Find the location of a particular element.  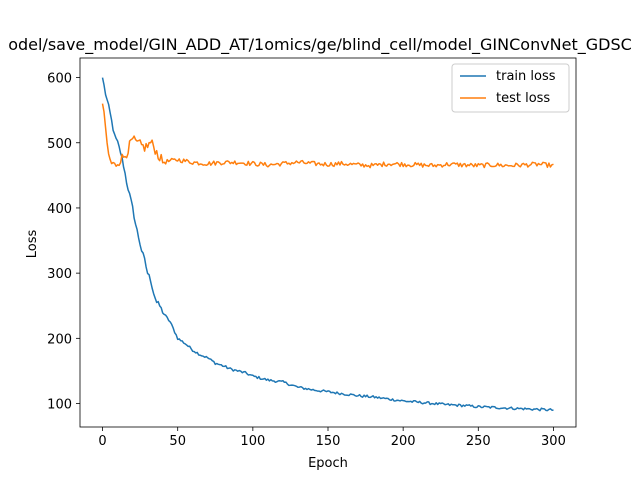

y-tick-label: 400 is located at coordinates (59, 209).